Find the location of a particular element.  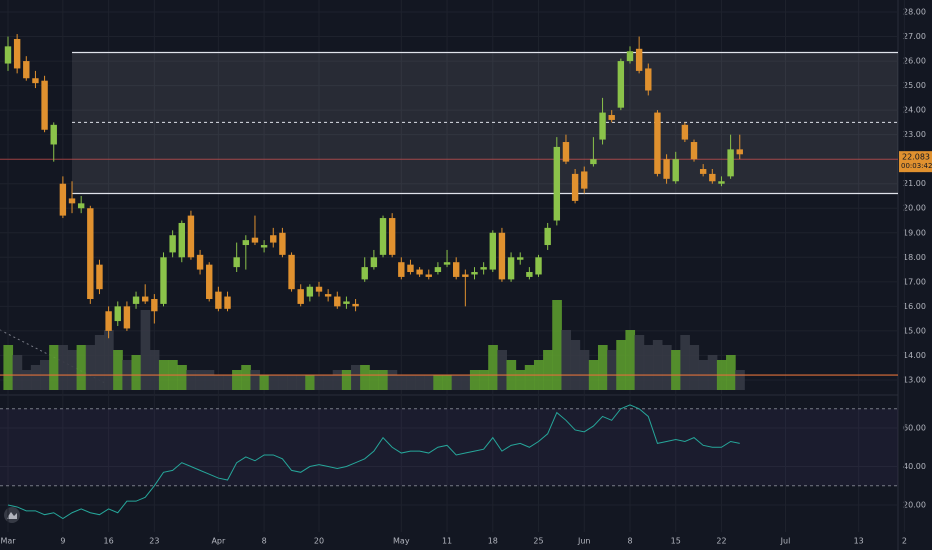

y-tick-label: 17.00 is located at coordinates (914, 281).